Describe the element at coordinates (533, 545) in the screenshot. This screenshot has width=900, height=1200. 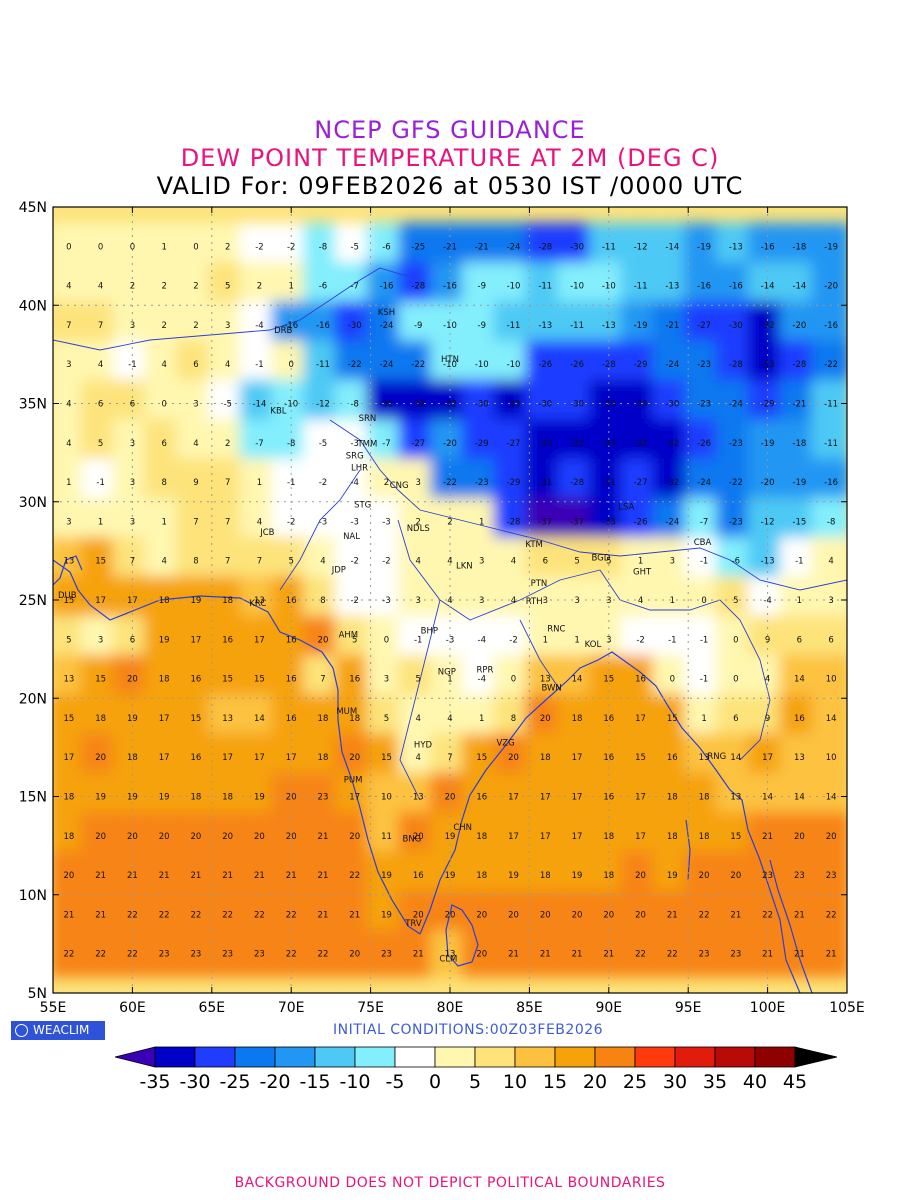
I see `station-label: KTM` at that location.